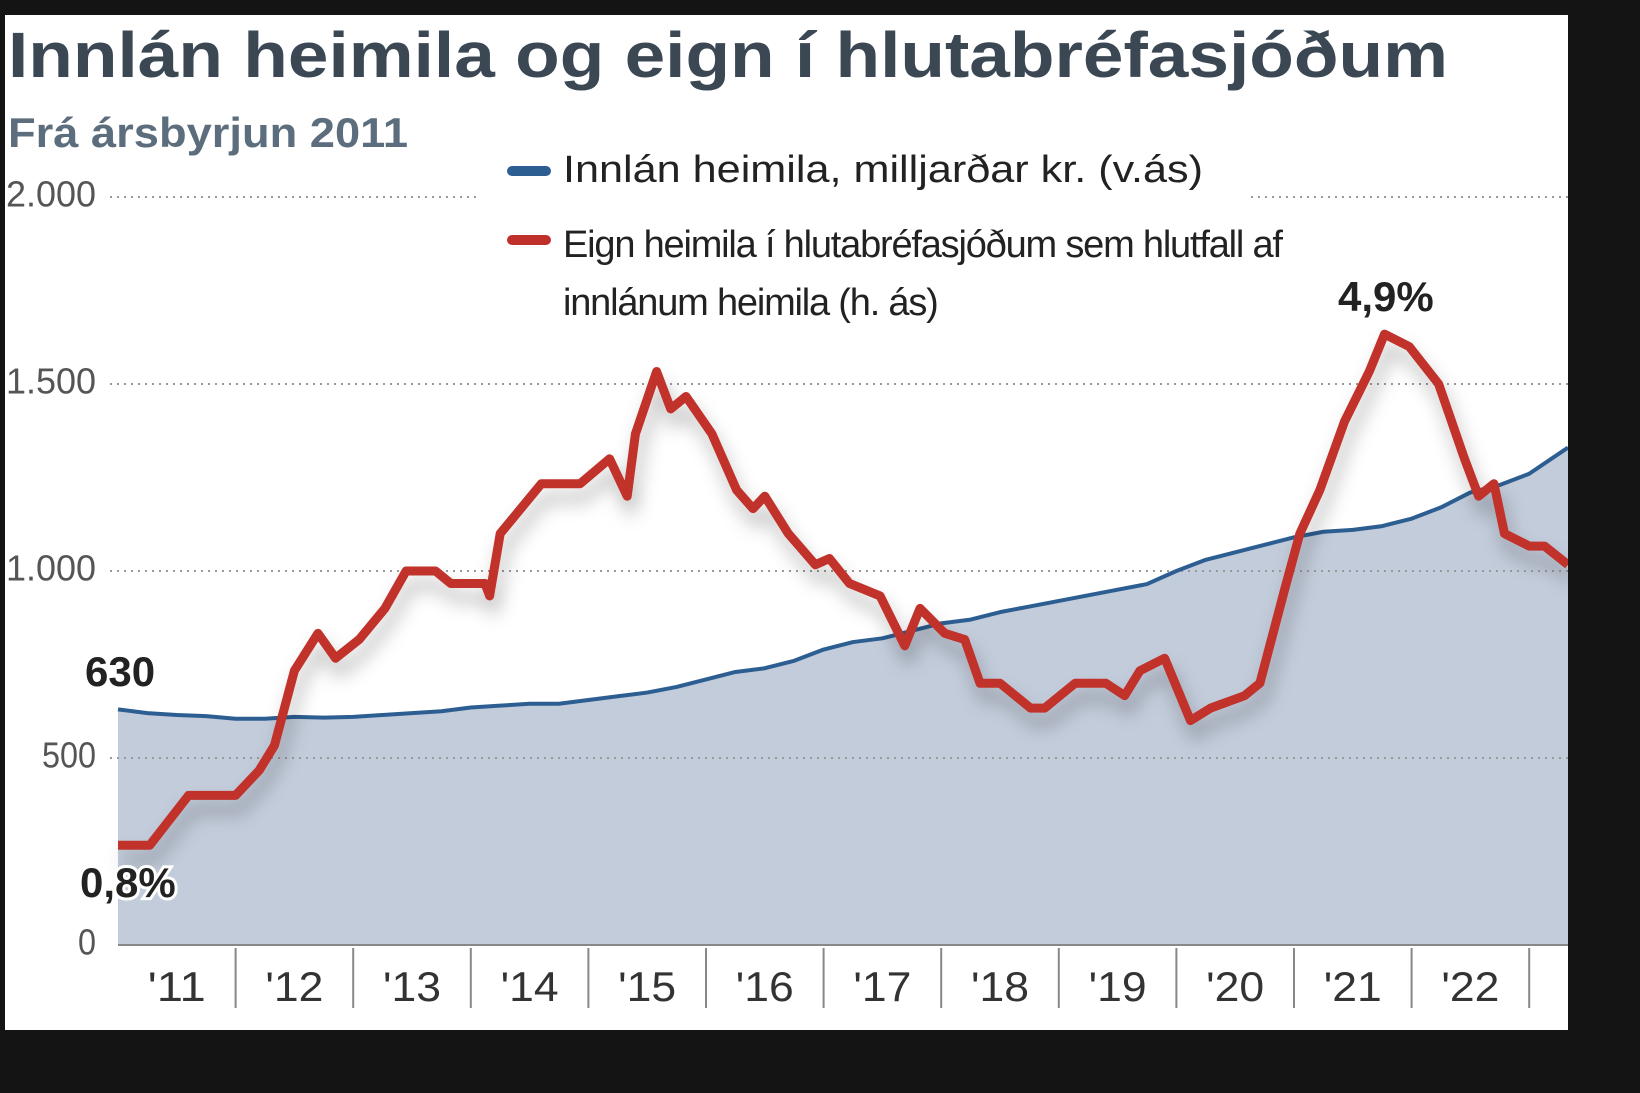 This screenshot has height=1093, width=1640. What do you see at coordinates (87, 942) in the screenshot?
I see `y-tick-label: 0` at bounding box center [87, 942].